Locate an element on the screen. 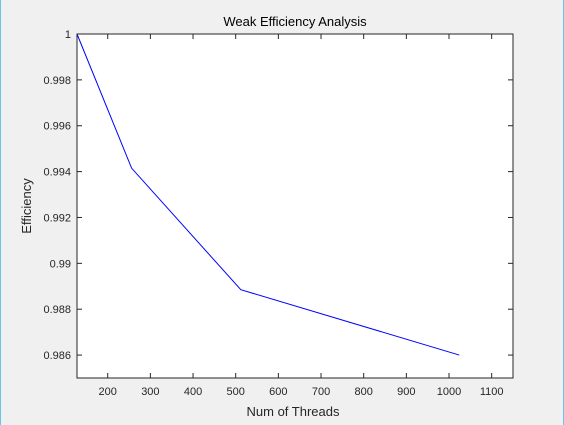 The height and width of the screenshot is (425, 564). y-tick-label: 1 is located at coordinates (68, 35).